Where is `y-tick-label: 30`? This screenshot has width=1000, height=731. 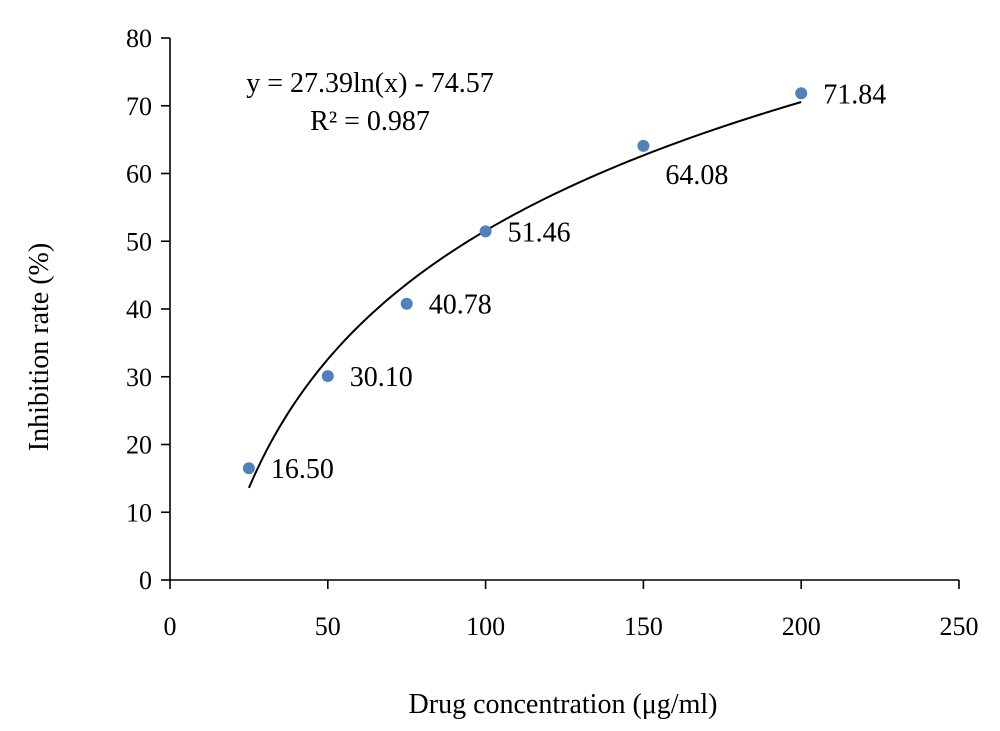
y-tick-label: 30 is located at coordinates (139, 377).